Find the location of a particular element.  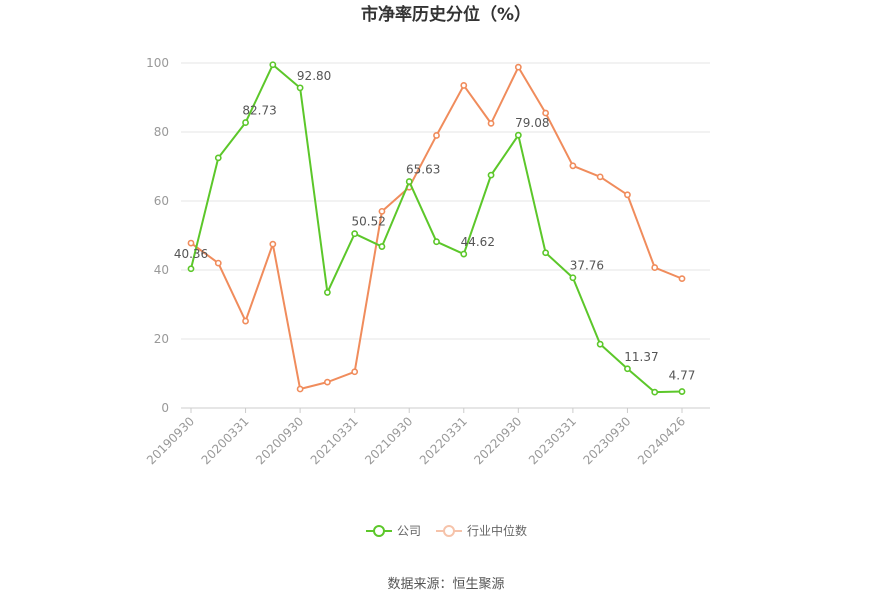

data-label: 40.36 is located at coordinates (191, 254).